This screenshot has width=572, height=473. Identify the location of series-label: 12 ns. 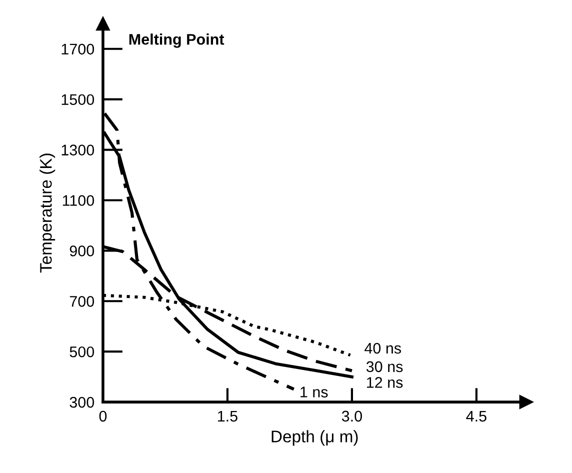
(385, 382).